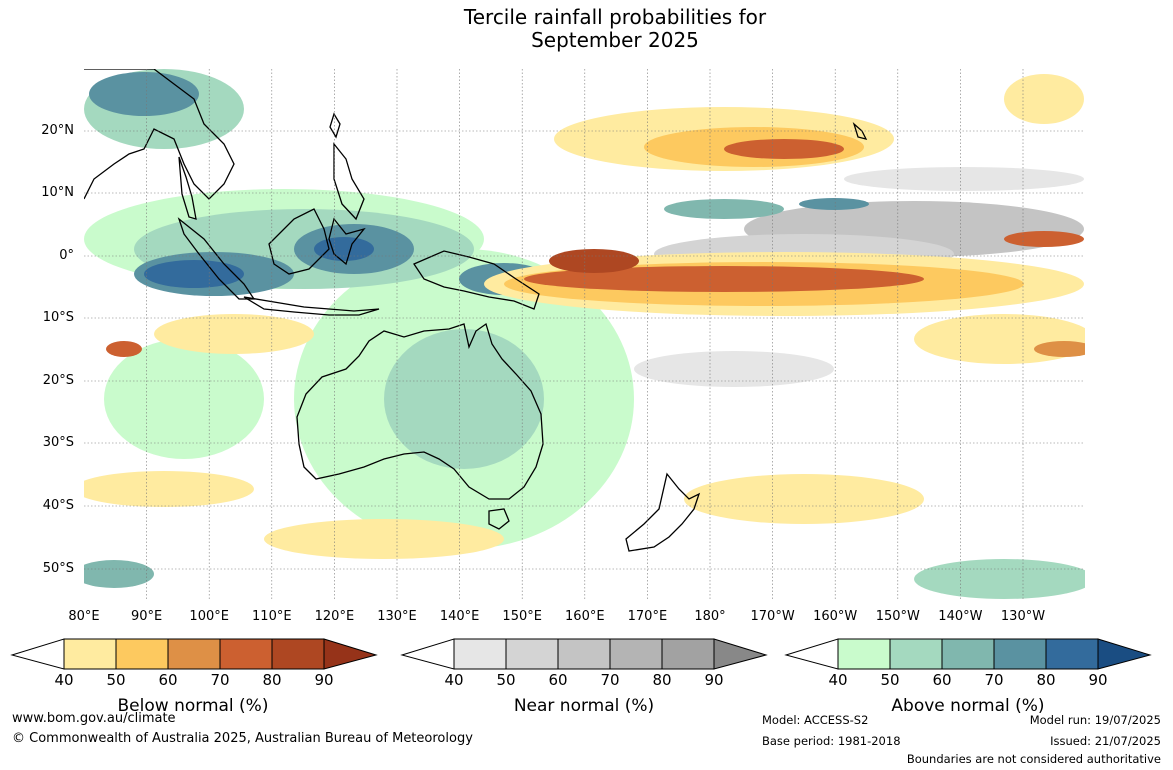  Describe the element at coordinates (1023, 616) in the screenshot. I see `lon-label: 130°W` at that location.